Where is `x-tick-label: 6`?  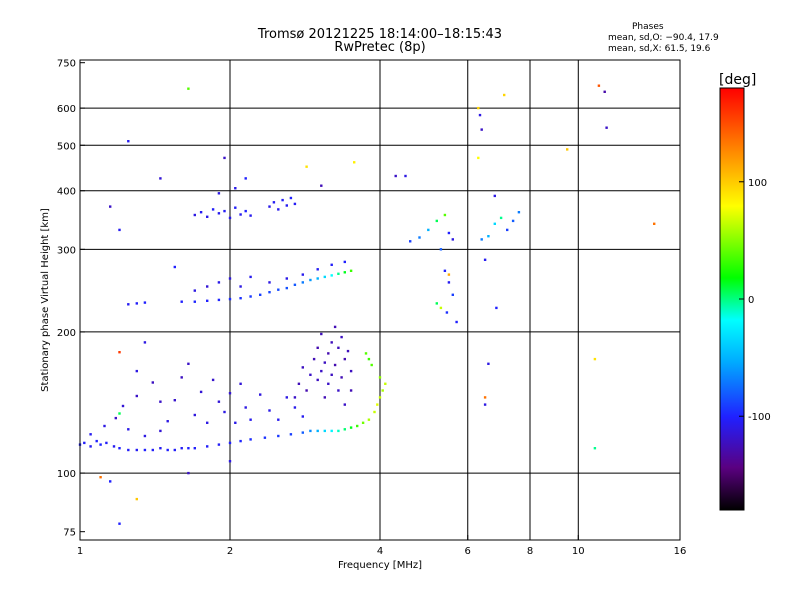
x-tick-label: 6 is located at coordinates (468, 551).